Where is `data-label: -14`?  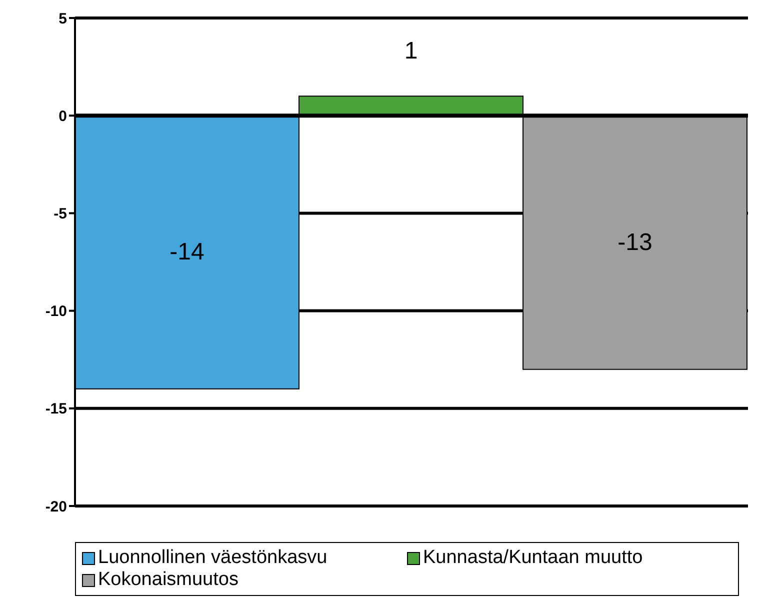 data-label: -14 is located at coordinates (187, 252).